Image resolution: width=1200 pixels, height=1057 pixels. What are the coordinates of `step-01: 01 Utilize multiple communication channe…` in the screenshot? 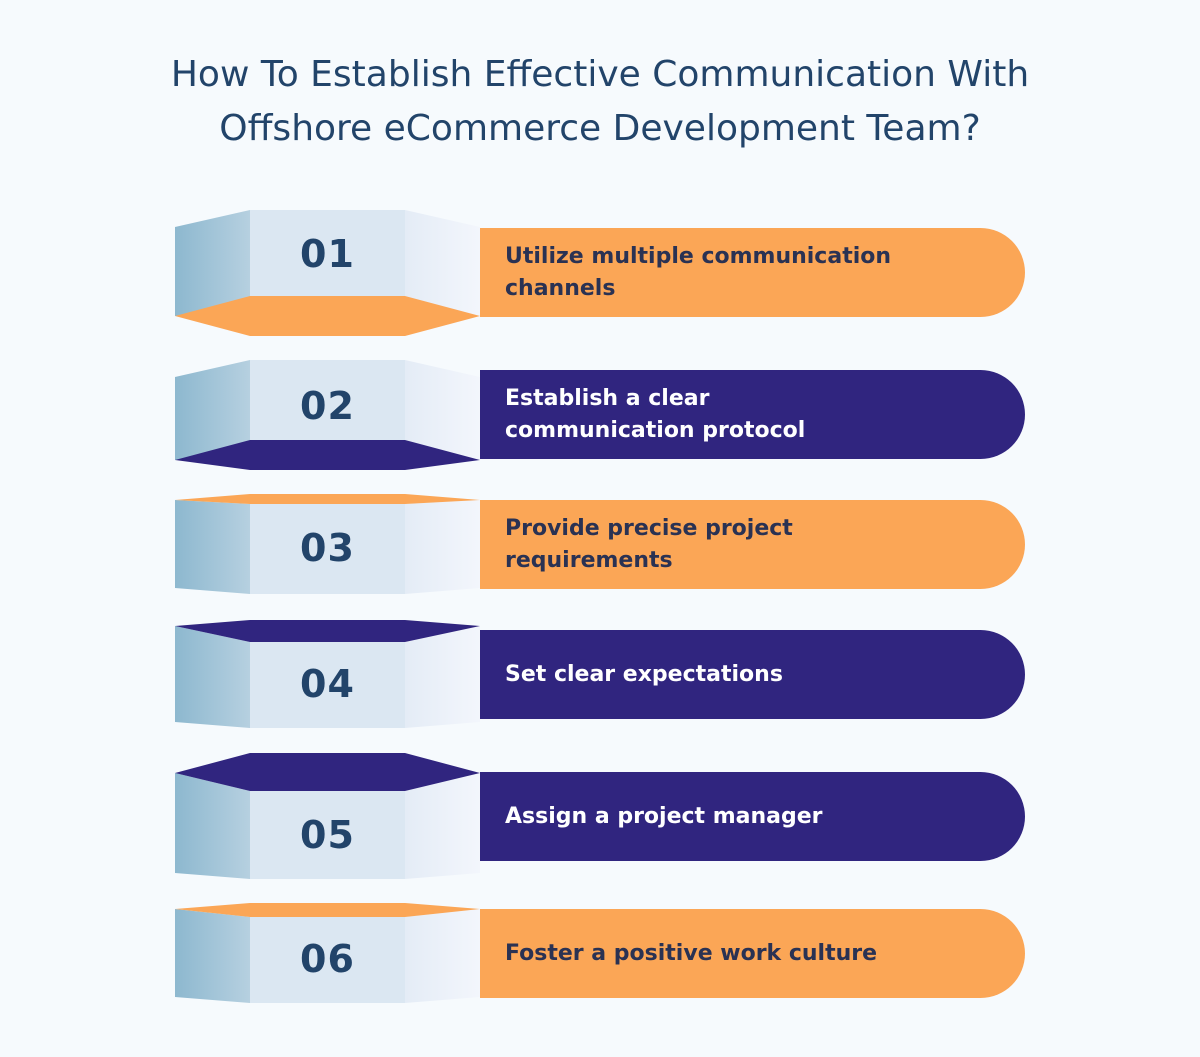 It's located at (600, 274).